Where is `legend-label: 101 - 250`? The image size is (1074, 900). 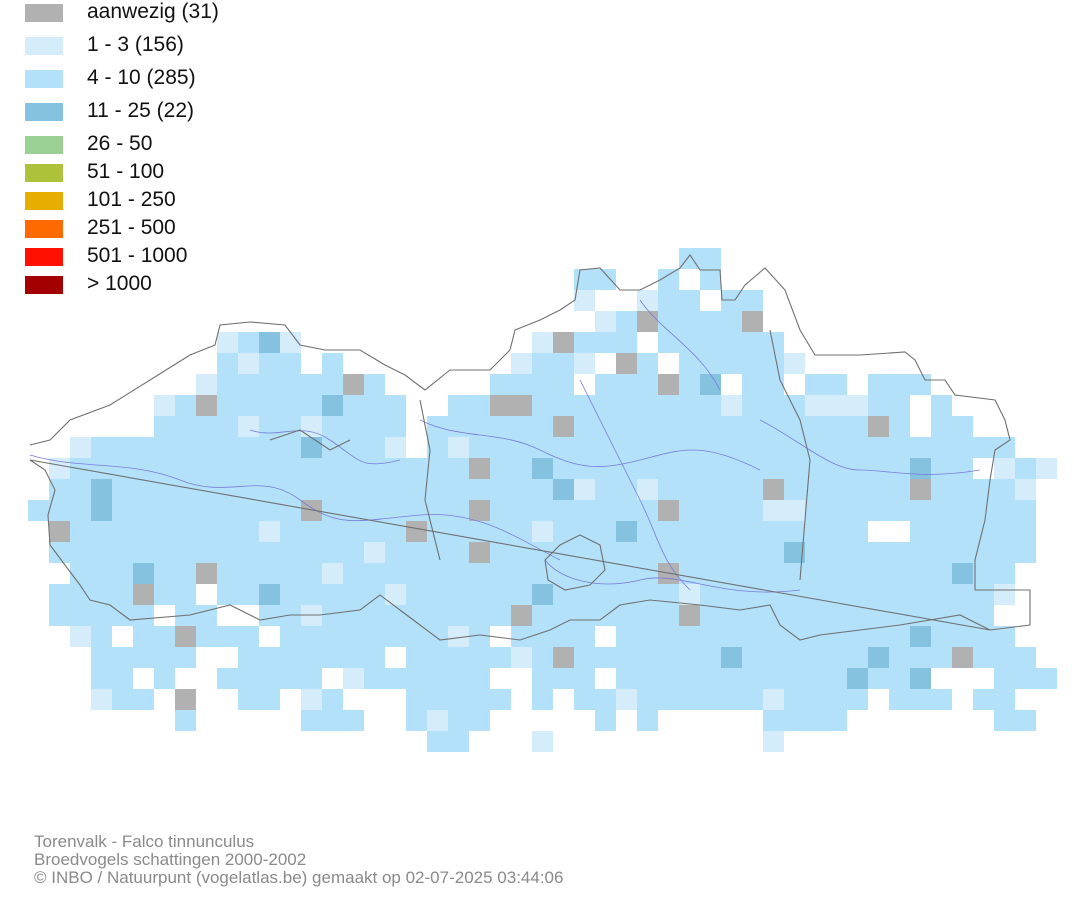
legend-label: 101 - 250 is located at coordinates (131, 199).